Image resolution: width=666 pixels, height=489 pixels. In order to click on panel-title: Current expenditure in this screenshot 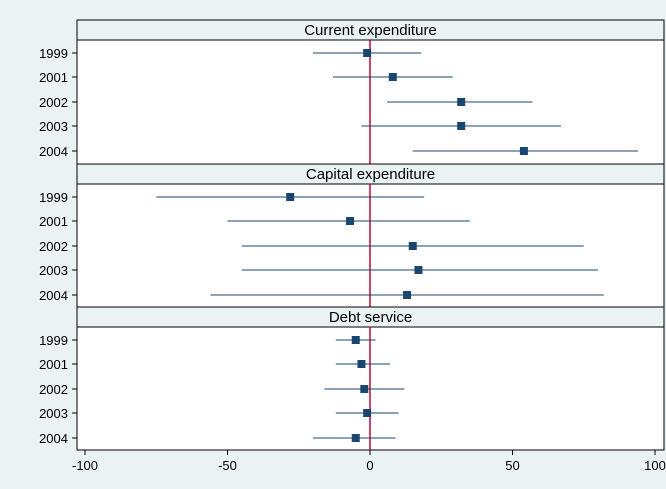, I will do `click(370, 30)`.